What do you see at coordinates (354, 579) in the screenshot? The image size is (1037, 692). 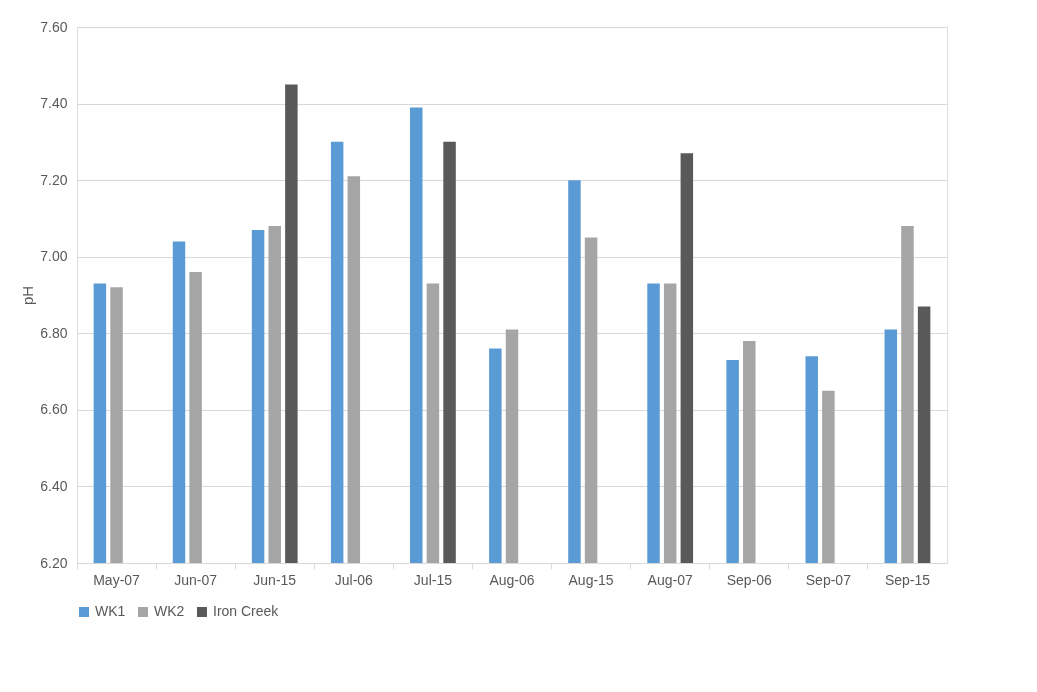 I see `x-tick-label: Jul-06` at bounding box center [354, 579].